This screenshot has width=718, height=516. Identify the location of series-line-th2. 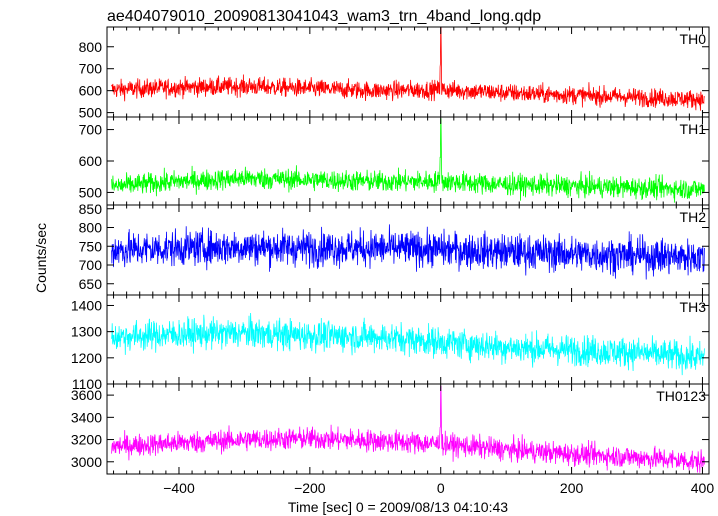
(408, 252).